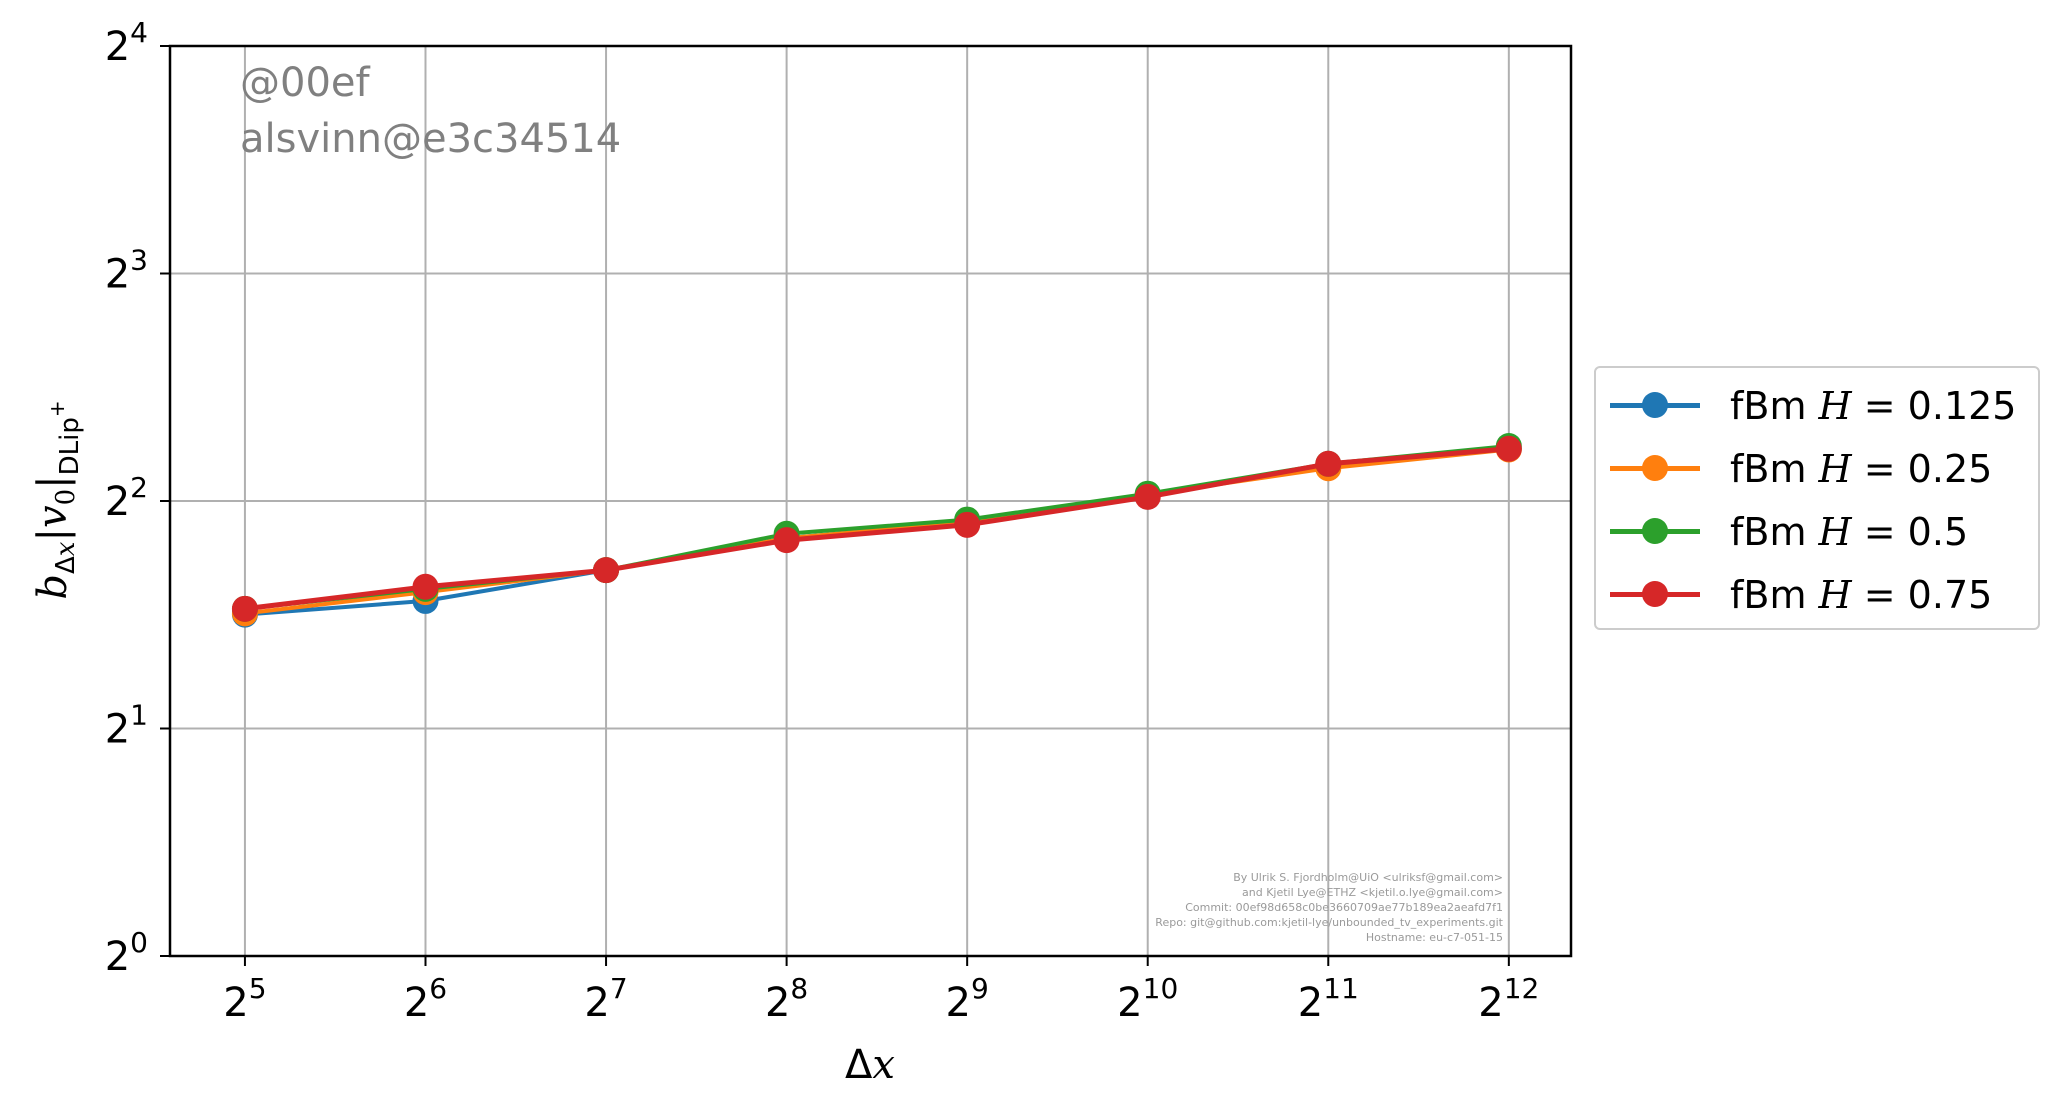 The image size is (2063, 1112). Describe the element at coordinates (425, 999) in the screenshot. I see `x-tick-label: 26` at that location.